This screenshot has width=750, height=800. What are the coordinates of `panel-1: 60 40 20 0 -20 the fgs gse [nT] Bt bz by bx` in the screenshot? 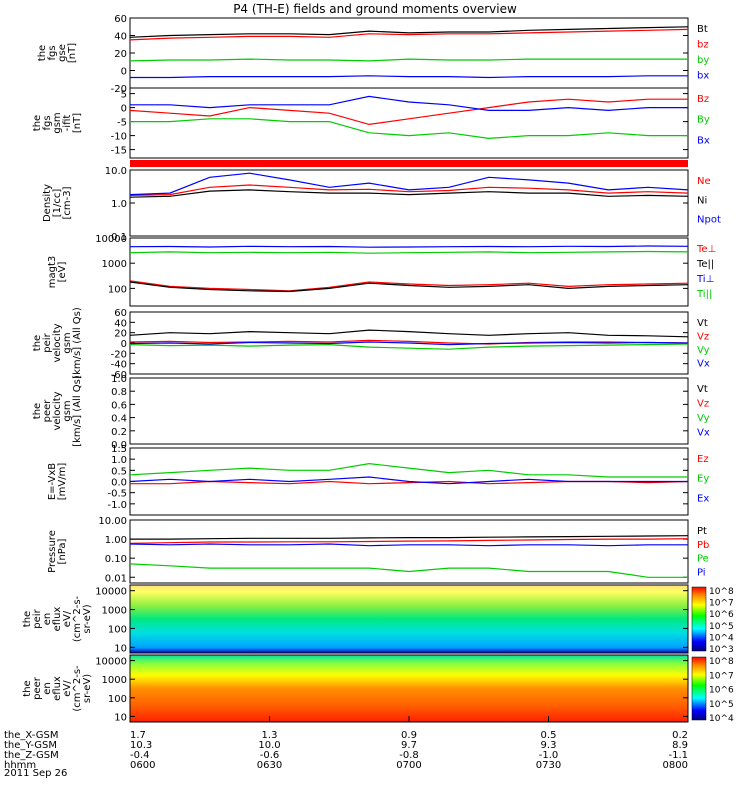 It's located at (373, 54).